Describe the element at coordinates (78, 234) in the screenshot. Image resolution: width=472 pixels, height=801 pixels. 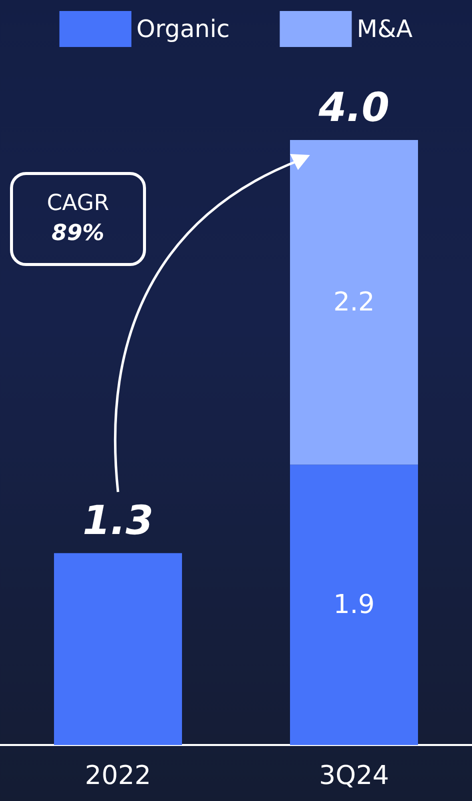
I see `annotation: 89%` at that location.